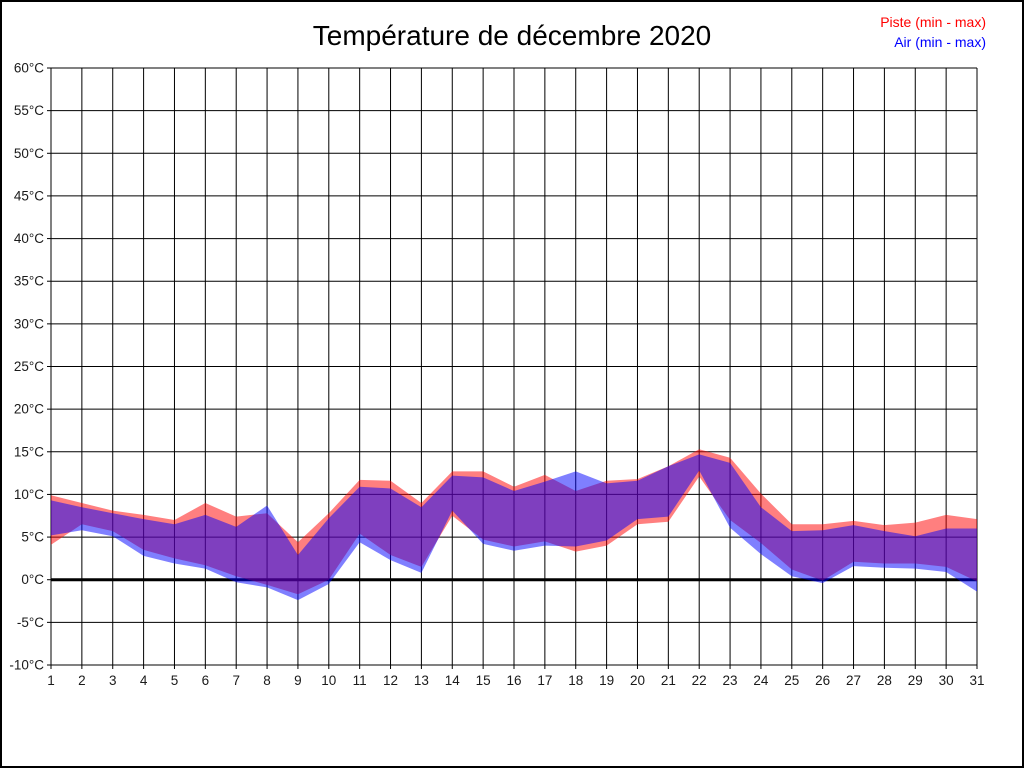 This screenshot has height=768, width=1024. I want to click on x-tick-label: 30, so click(946, 680).